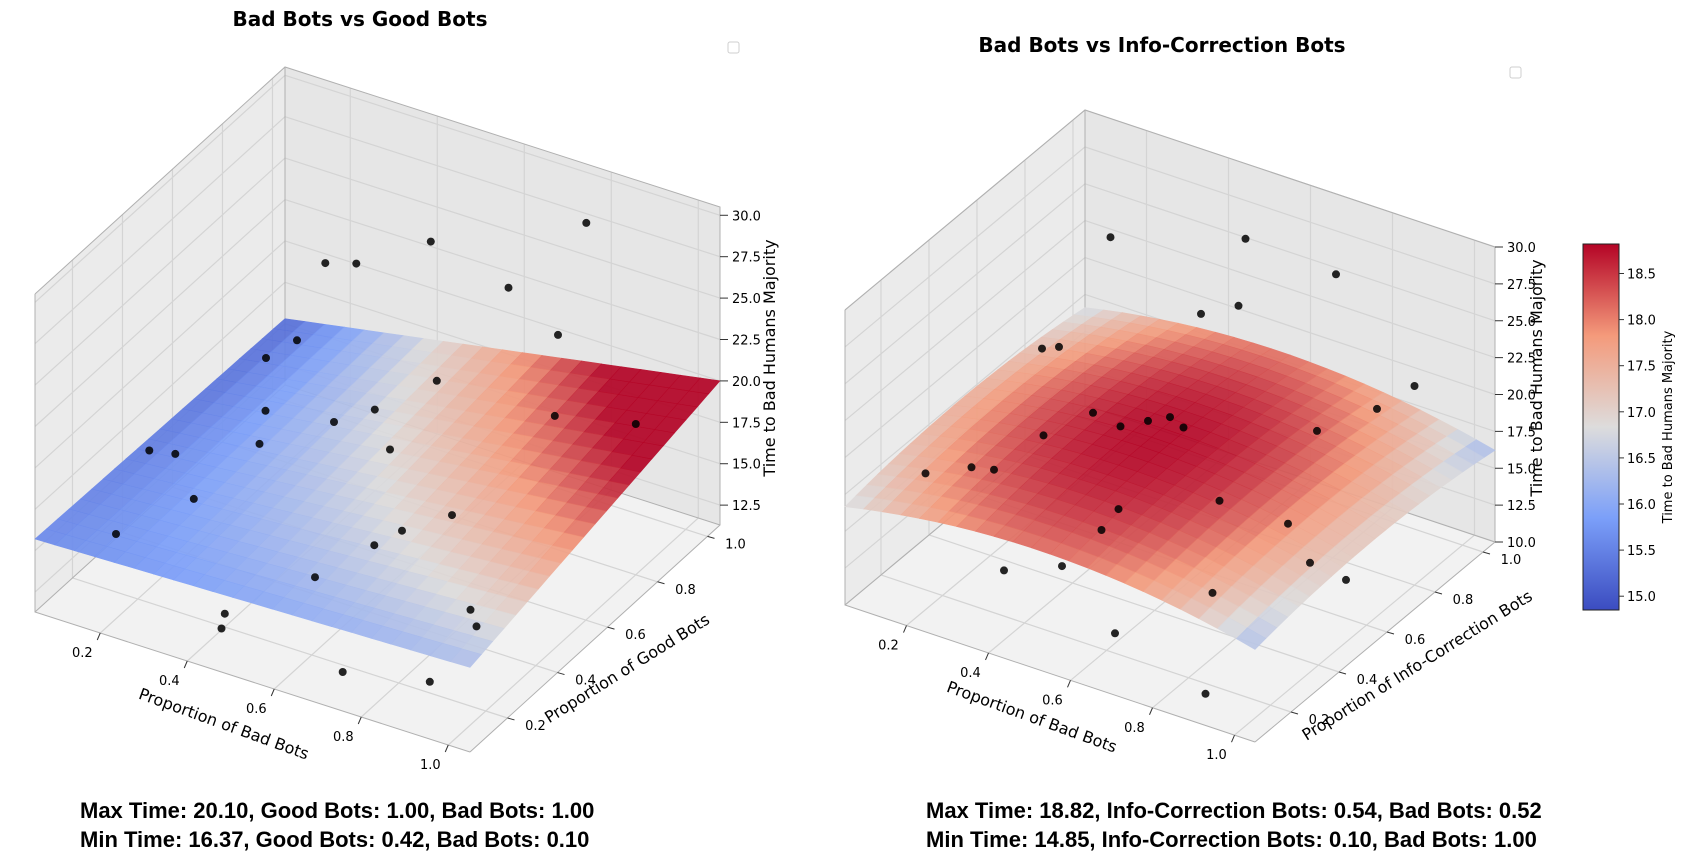 Image resolution: width=1681 pixels, height=864 pixels. I want to click on left-y-tick-label: 0.6, so click(635, 635).